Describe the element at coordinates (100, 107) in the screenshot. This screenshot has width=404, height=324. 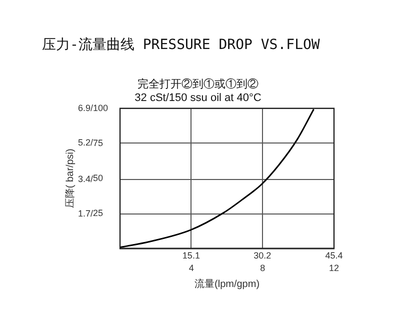
I see `y2-tick-label: 100` at that location.